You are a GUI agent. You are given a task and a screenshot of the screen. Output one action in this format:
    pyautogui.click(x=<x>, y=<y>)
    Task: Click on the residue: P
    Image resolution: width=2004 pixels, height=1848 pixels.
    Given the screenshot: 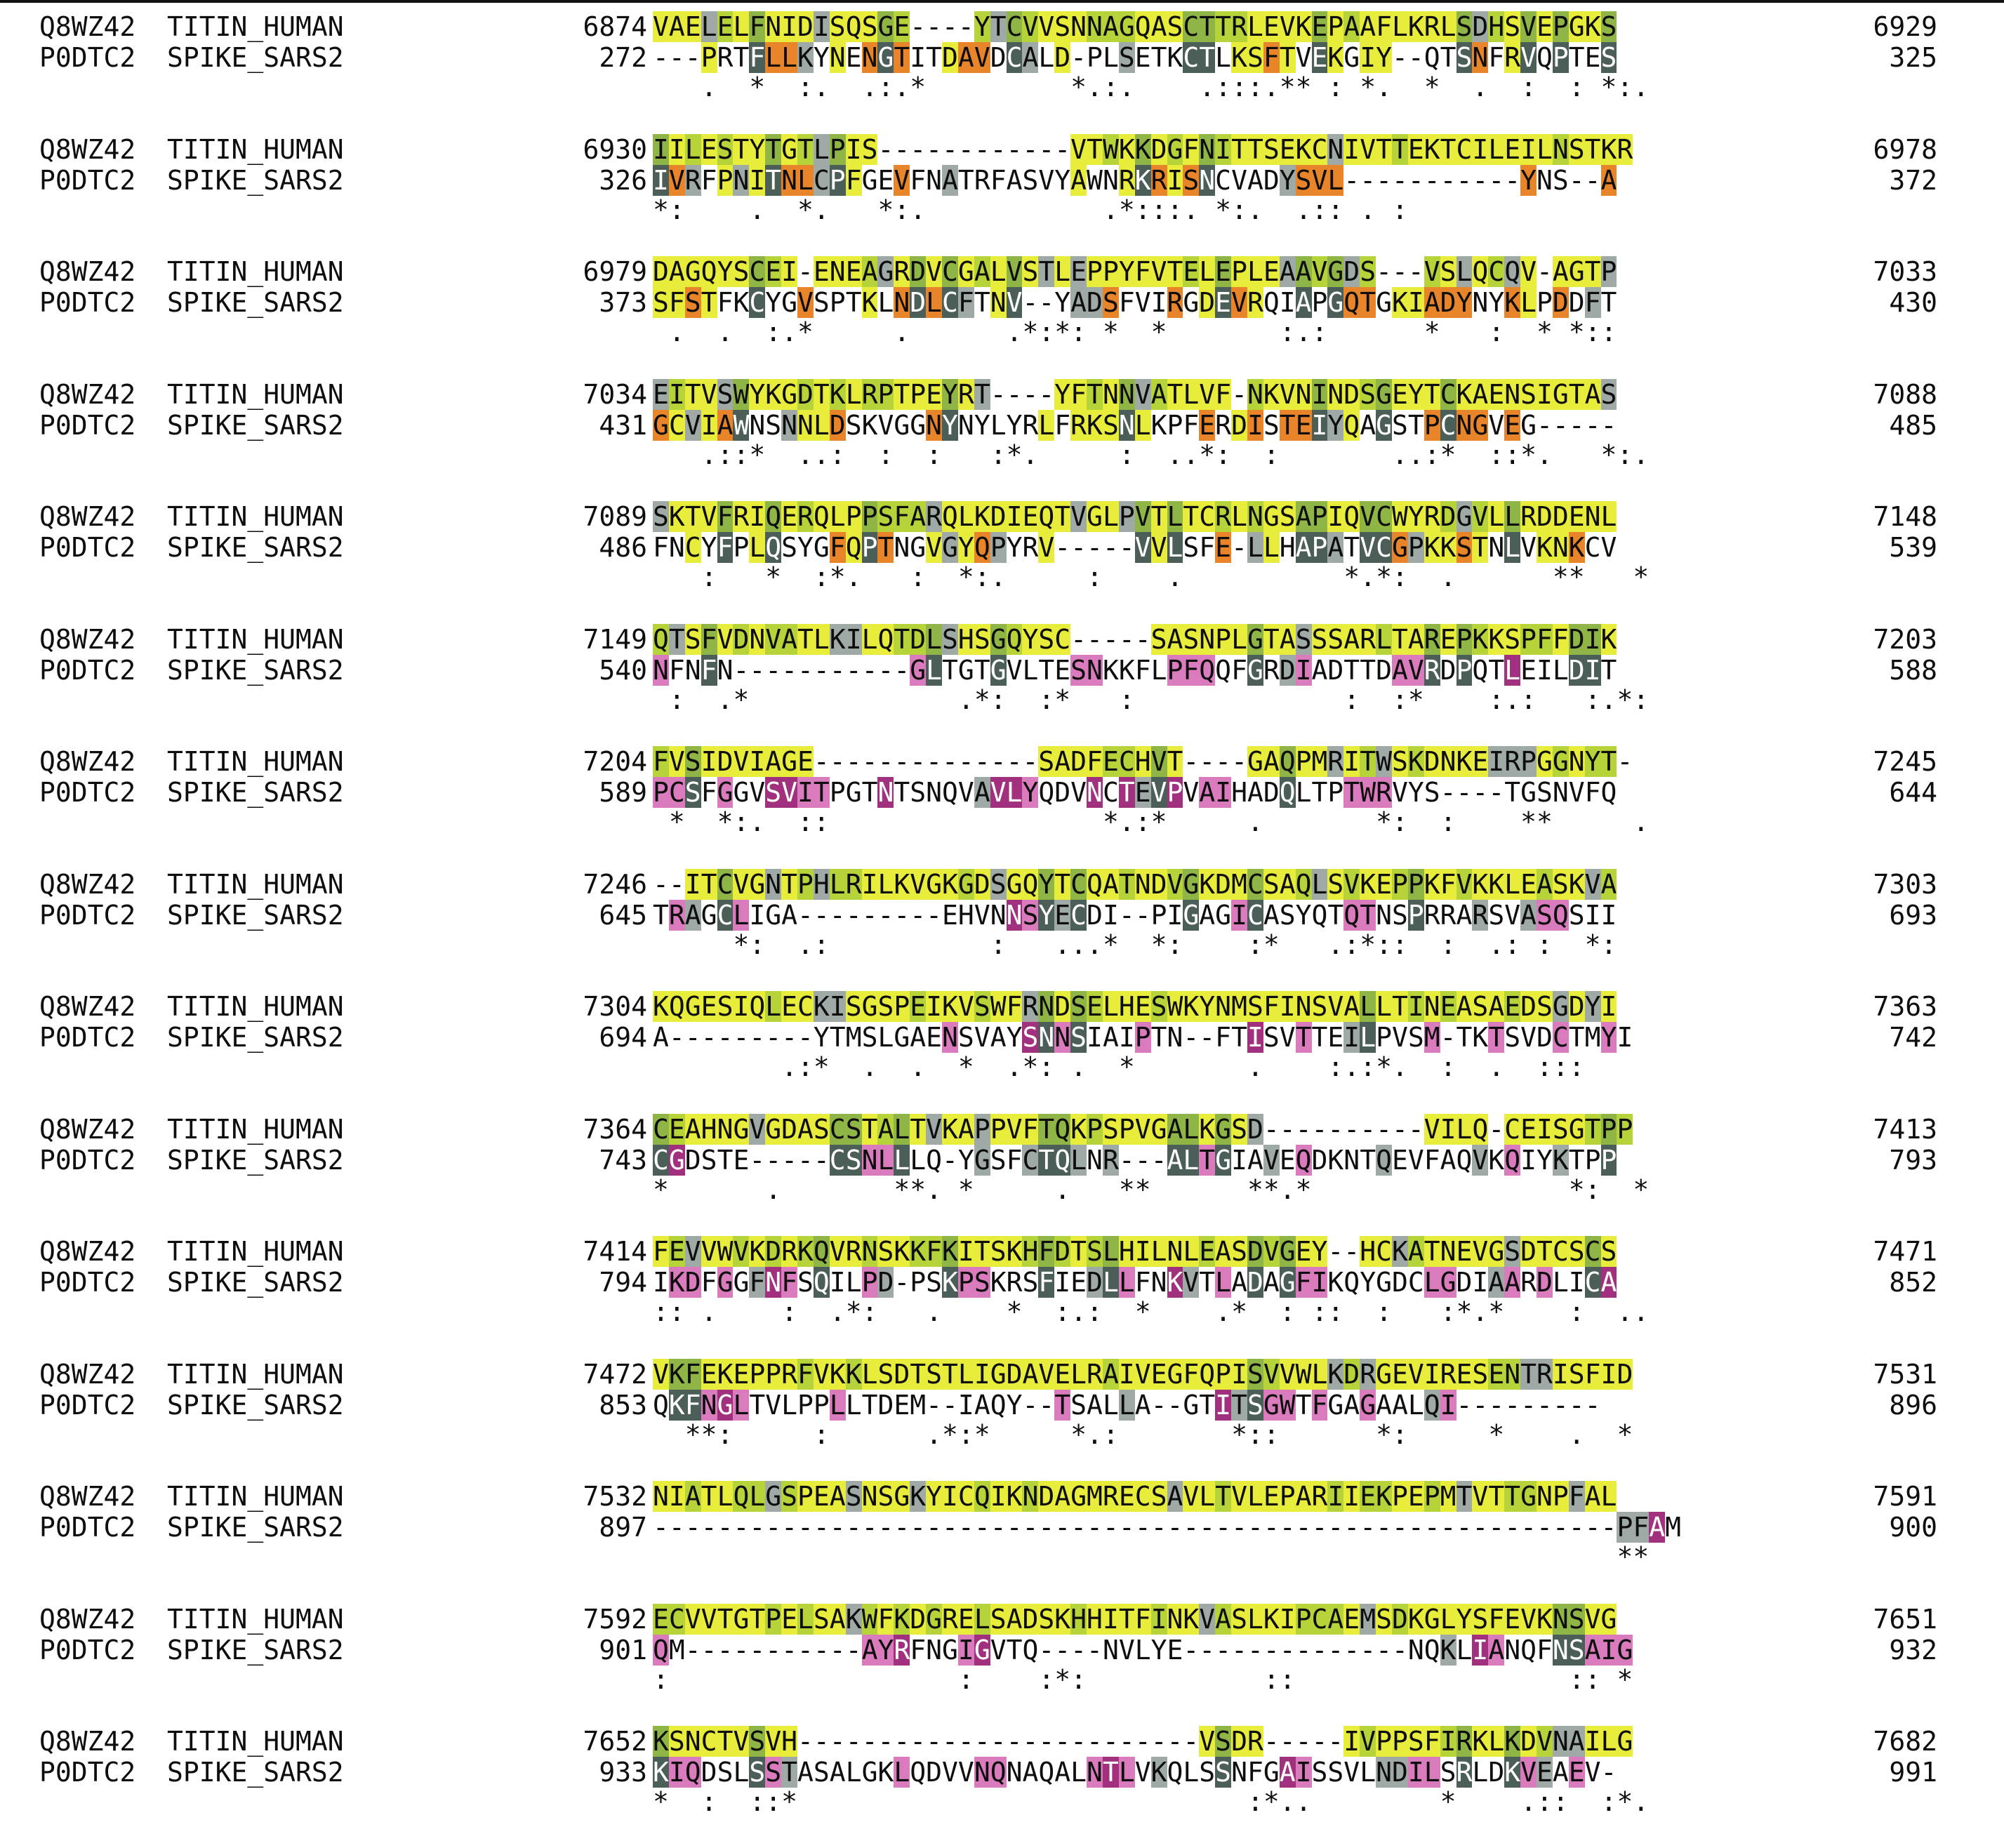 What is the action you would take?
    pyautogui.click(x=709, y=57)
    